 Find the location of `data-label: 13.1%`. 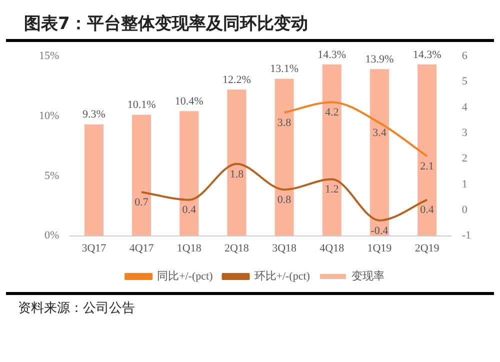

data-label: 13.1% is located at coordinates (284, 69).